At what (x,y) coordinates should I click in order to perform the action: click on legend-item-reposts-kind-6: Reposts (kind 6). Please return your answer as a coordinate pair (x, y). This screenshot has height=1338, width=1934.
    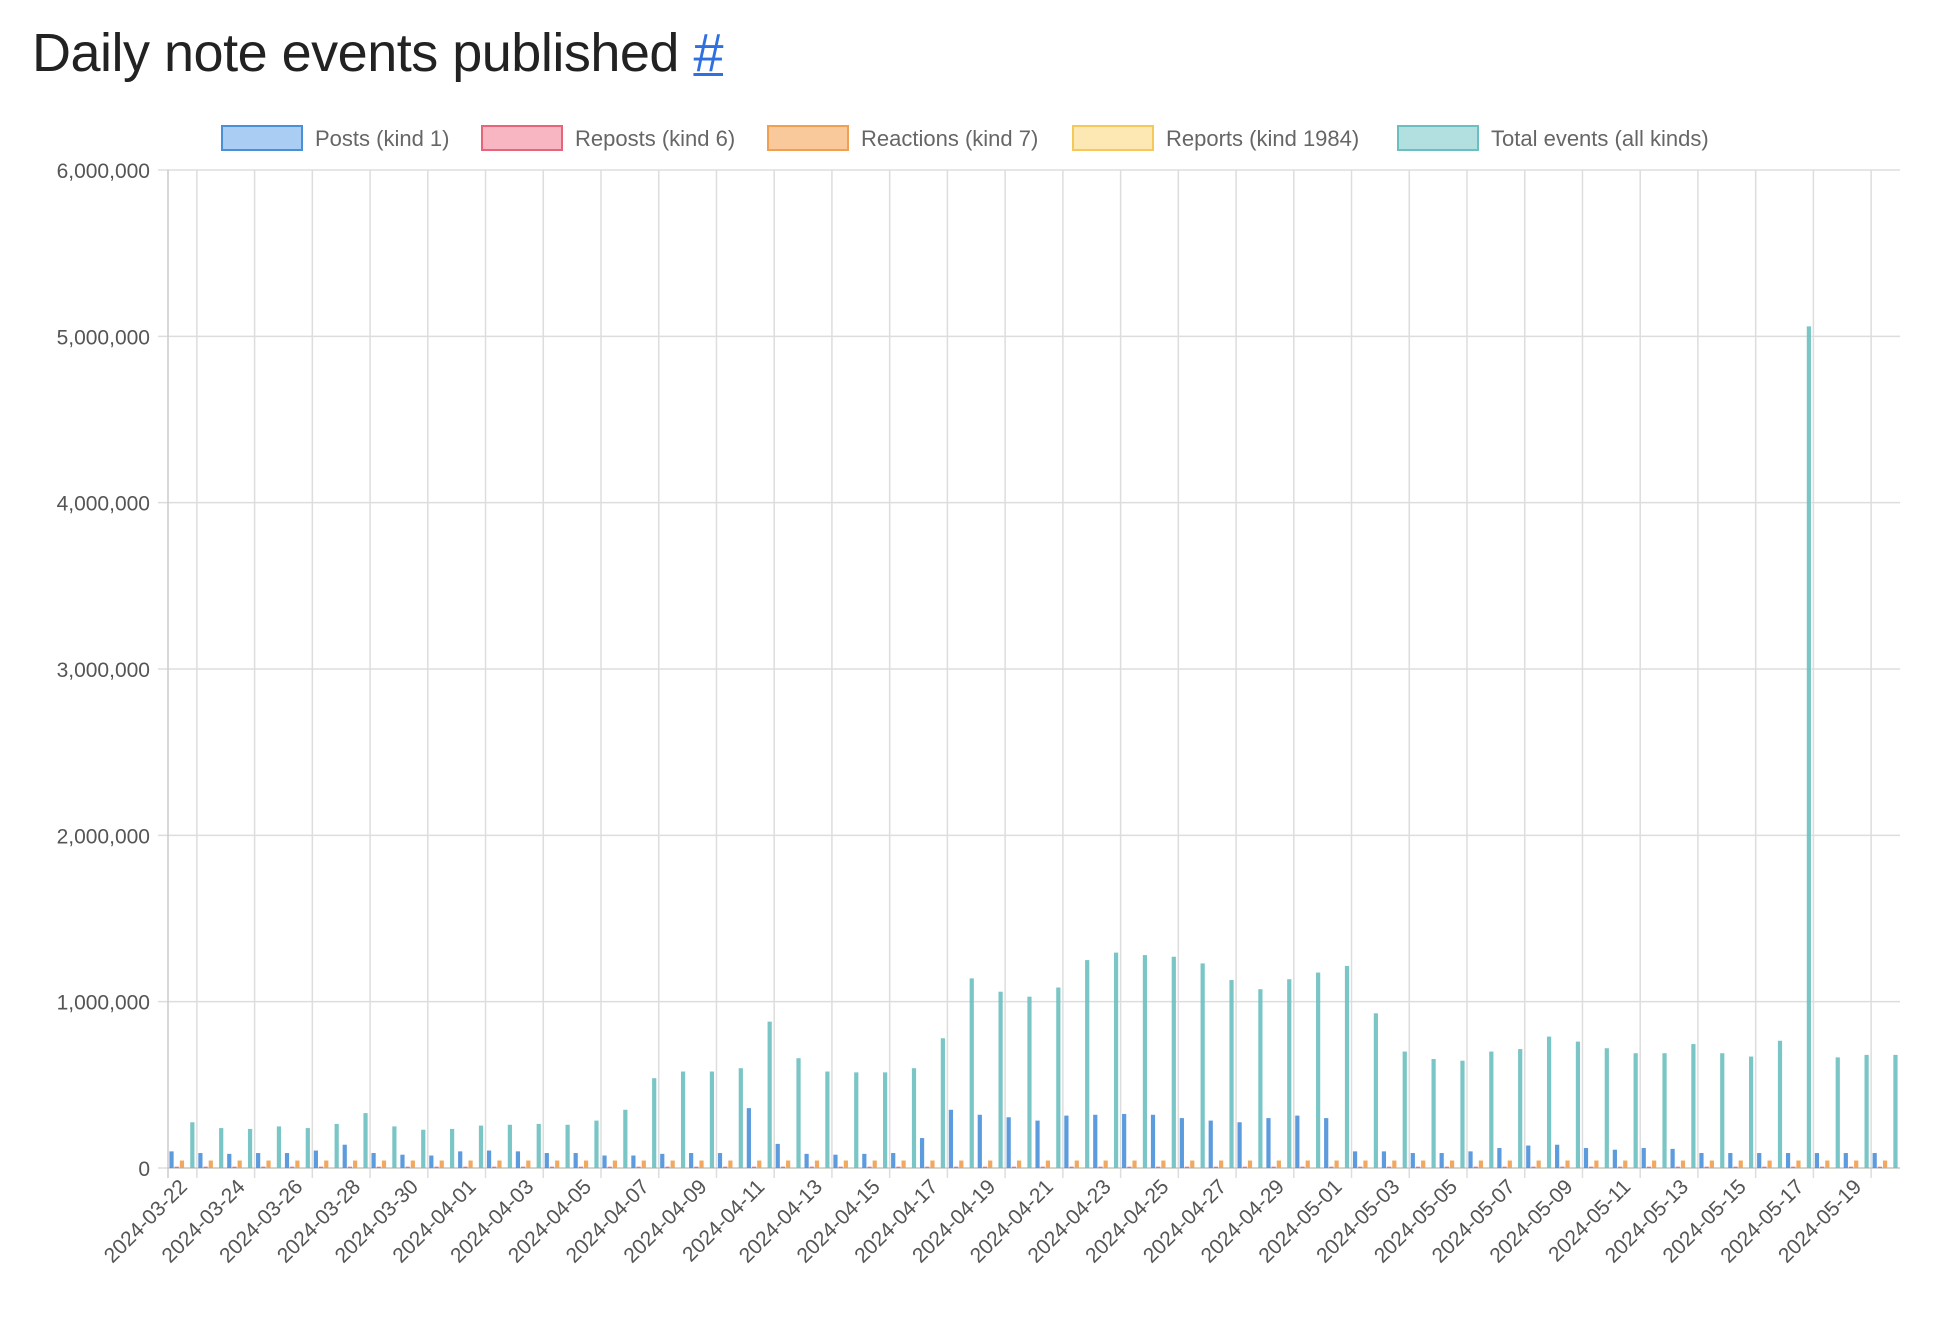
    Looking at the image, I should click on (608, 138).